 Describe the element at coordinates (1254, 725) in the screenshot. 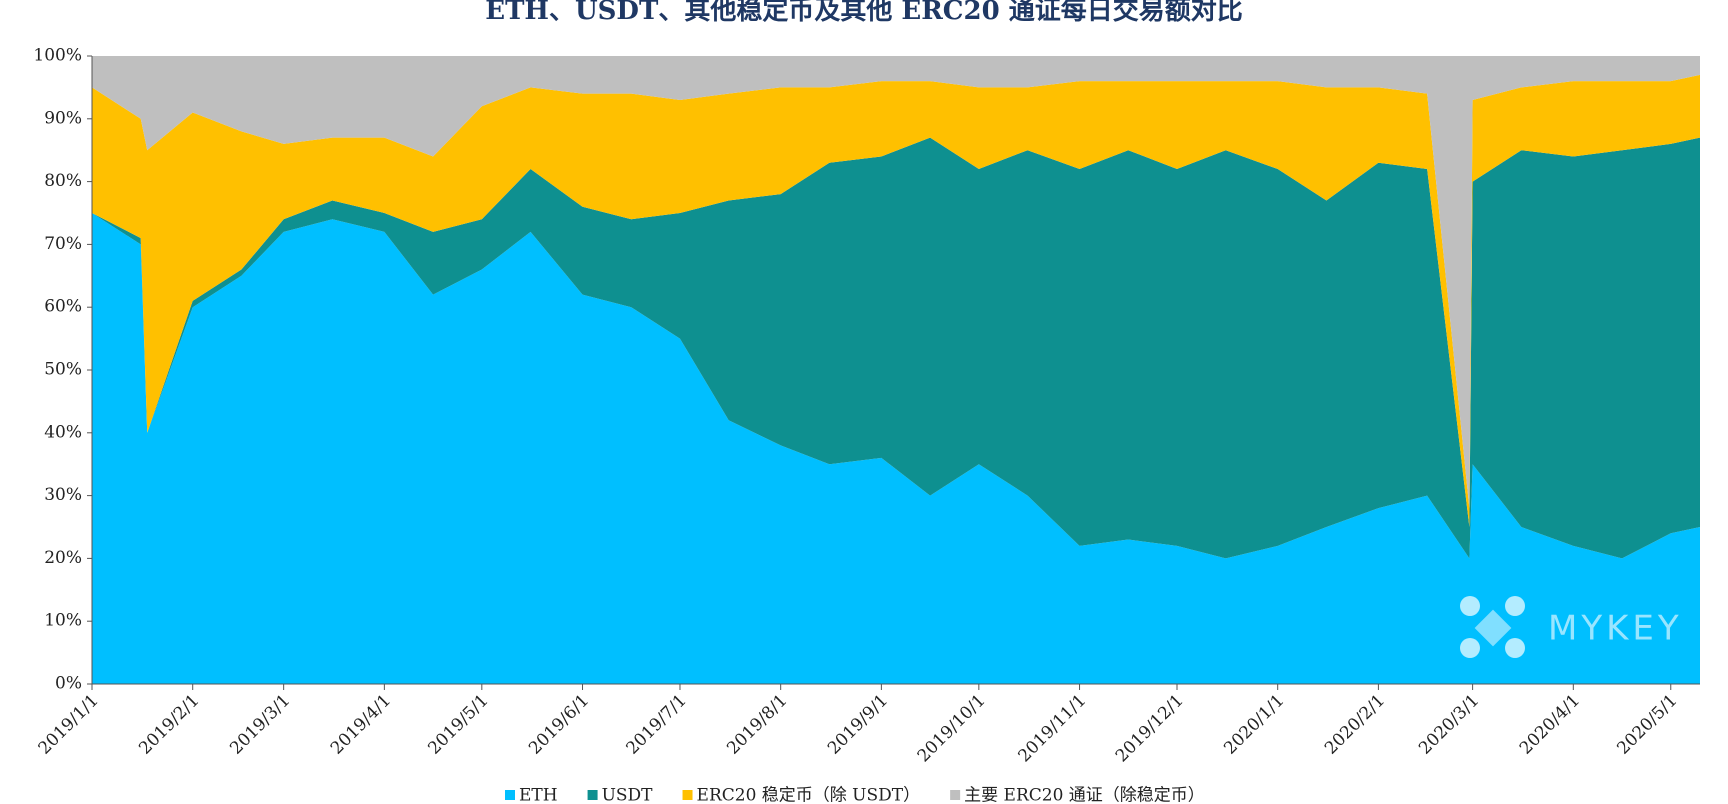

I see `x-tick-label: 2020/1/1` at that location.